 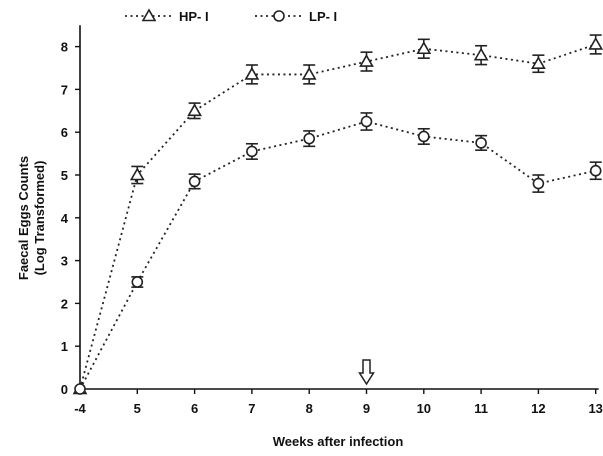 I want to click on x-tick-label: 9, so click(x=366, y=408).